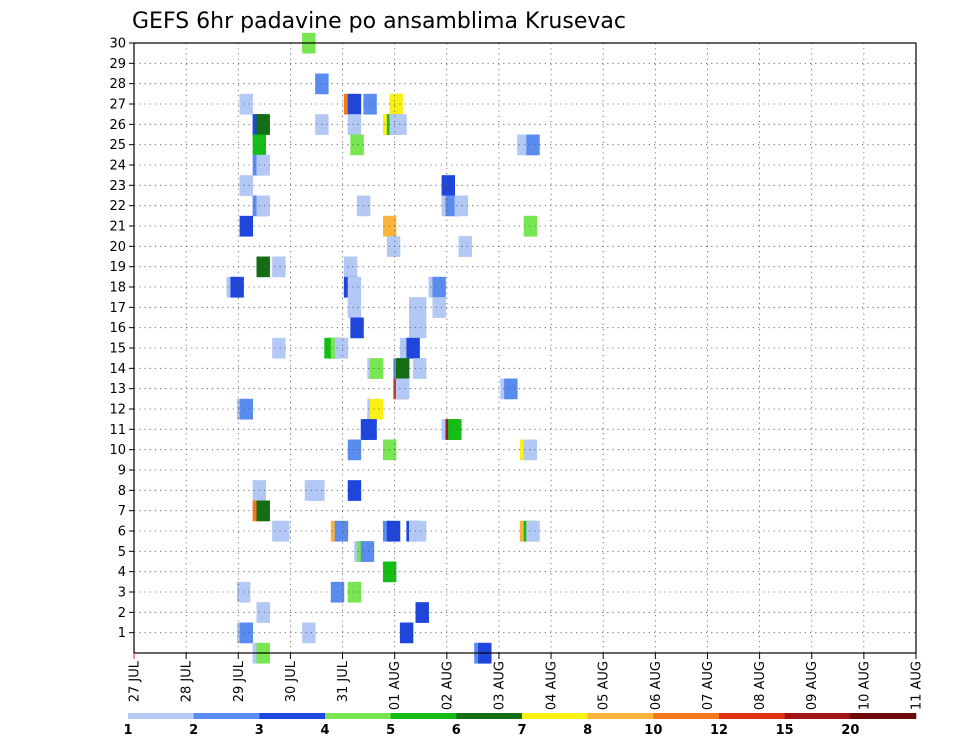  Describe the element at coordinates (117, 369) in the screenshot. I see `y-tick-label: 14` at that location.